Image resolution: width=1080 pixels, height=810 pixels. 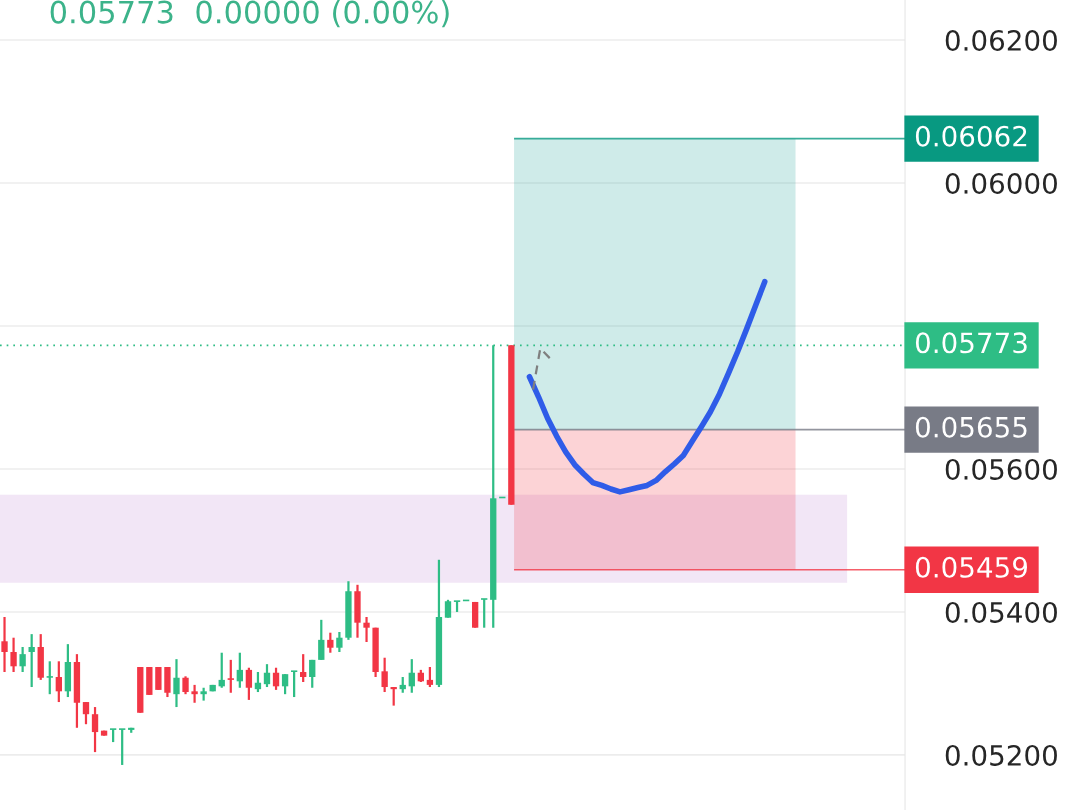 What do you see at coordinates (1001, 40) in the screenshot?
I see `y-tick-label: 0.06200` at bounding box center [1001, 40].